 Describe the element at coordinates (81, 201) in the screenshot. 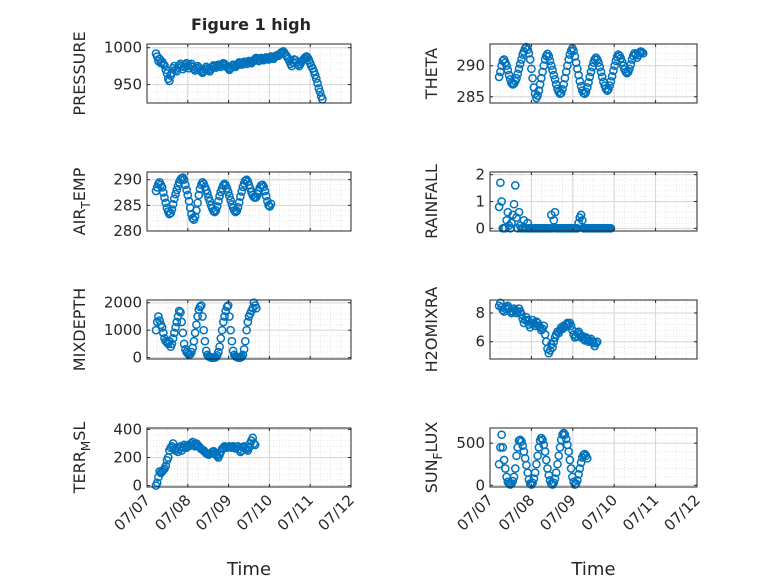

I see `y-axis-label: AIRTEMP` at that location.